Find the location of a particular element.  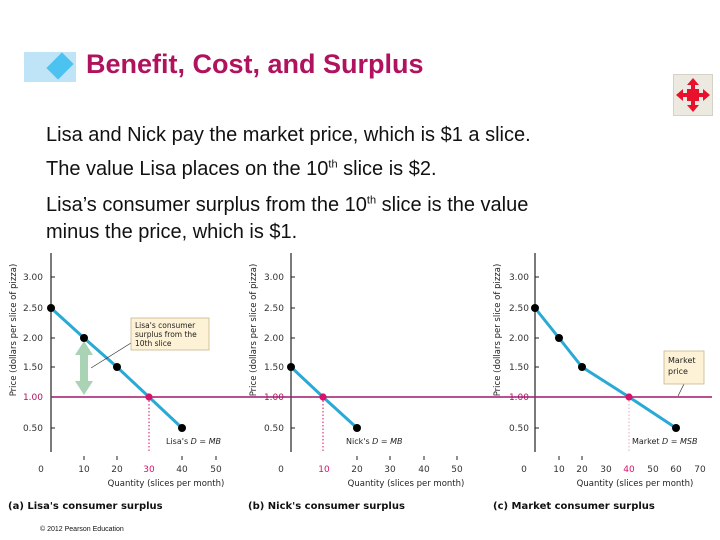

svg-text: surplus from the is located at coordinates (166, 334).